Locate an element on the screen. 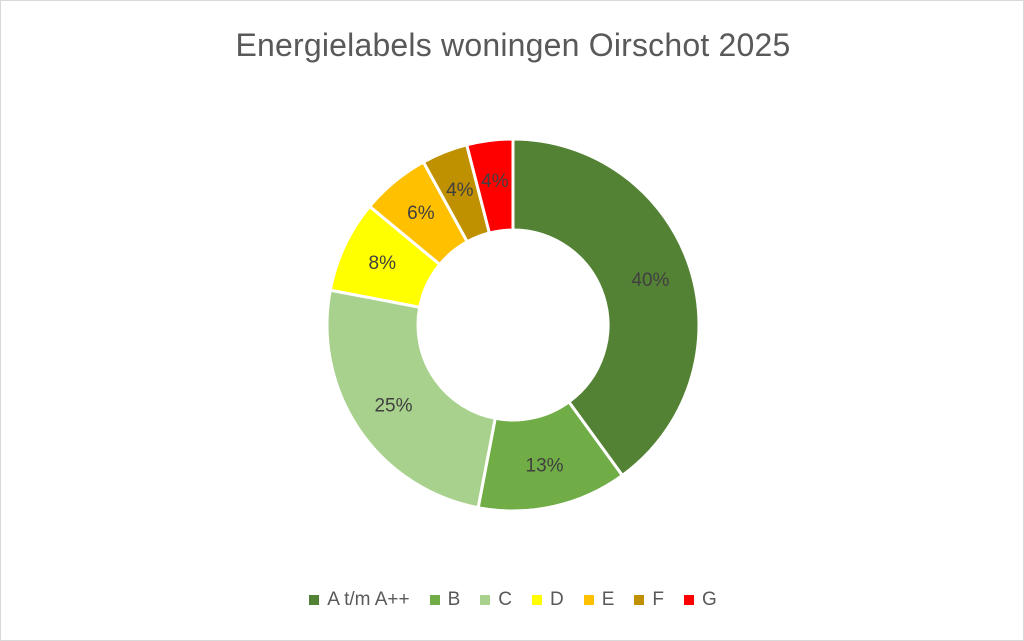 The width and height of the screenshot is (1024, 641). data-label-4: 8% is located at coordinates (383, 263).